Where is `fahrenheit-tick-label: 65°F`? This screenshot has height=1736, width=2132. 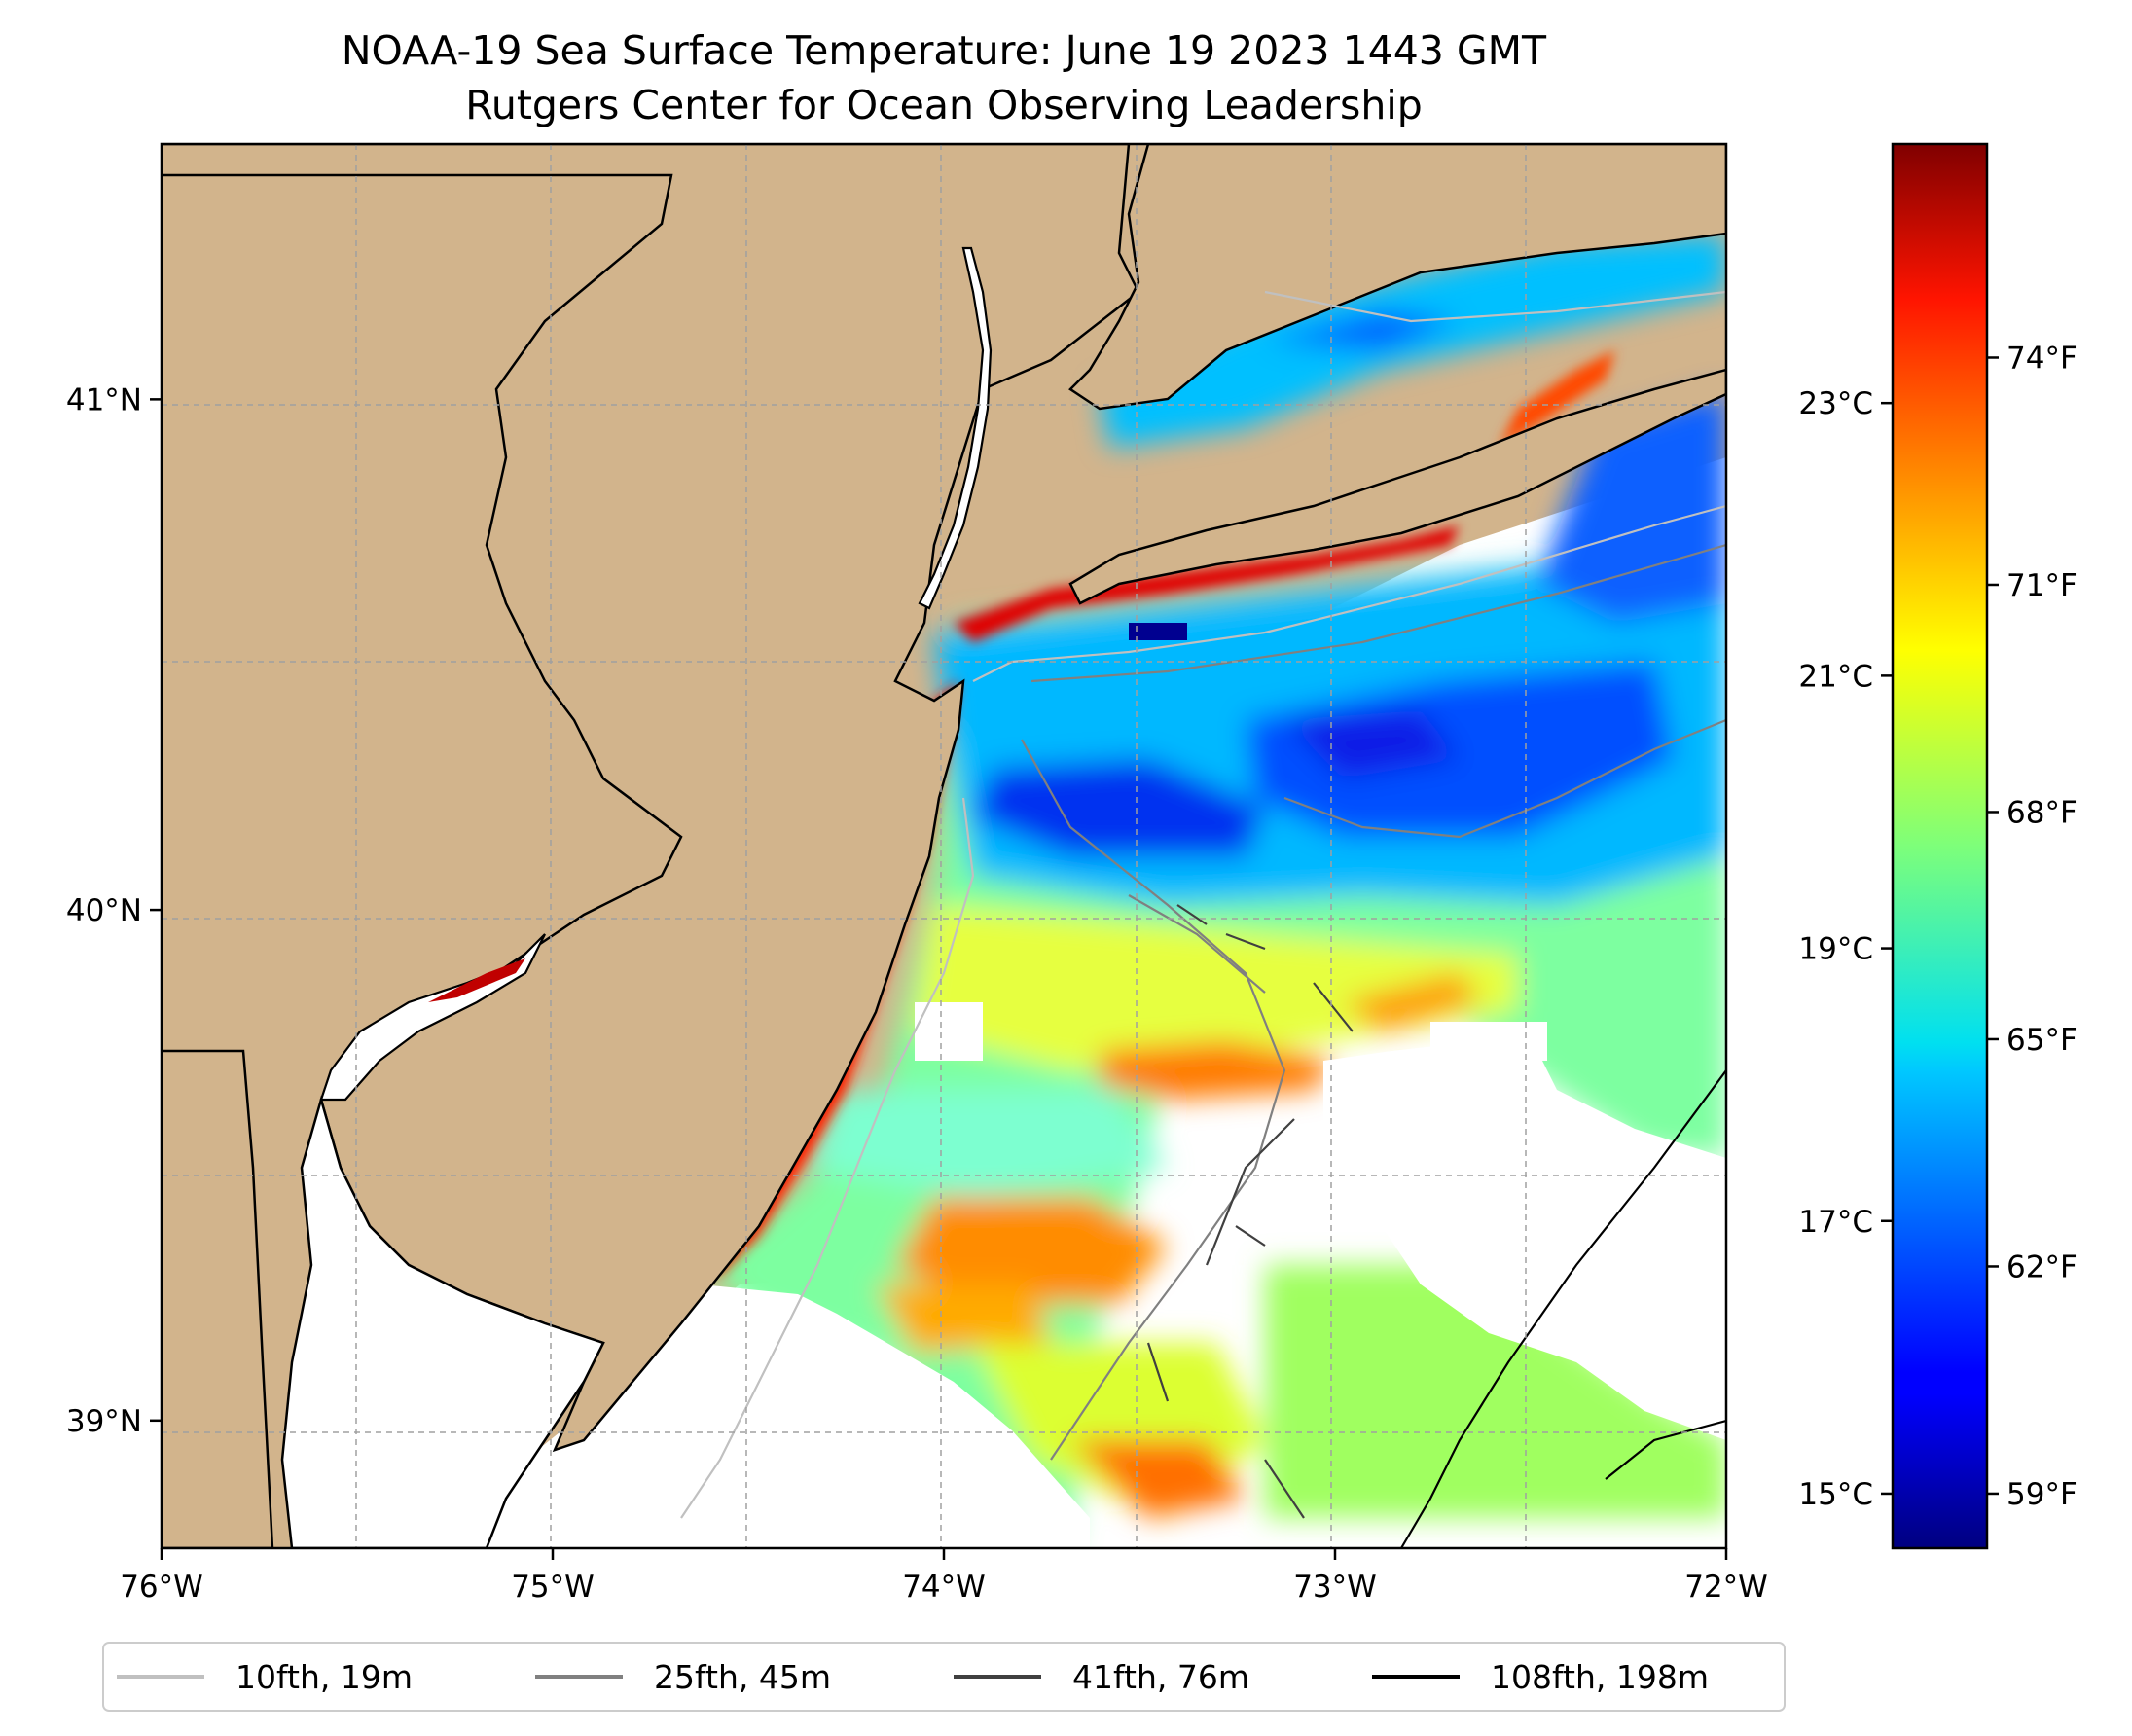
fahrenheit-tick-label: 65°F is located at coordinates (2042, 1041).